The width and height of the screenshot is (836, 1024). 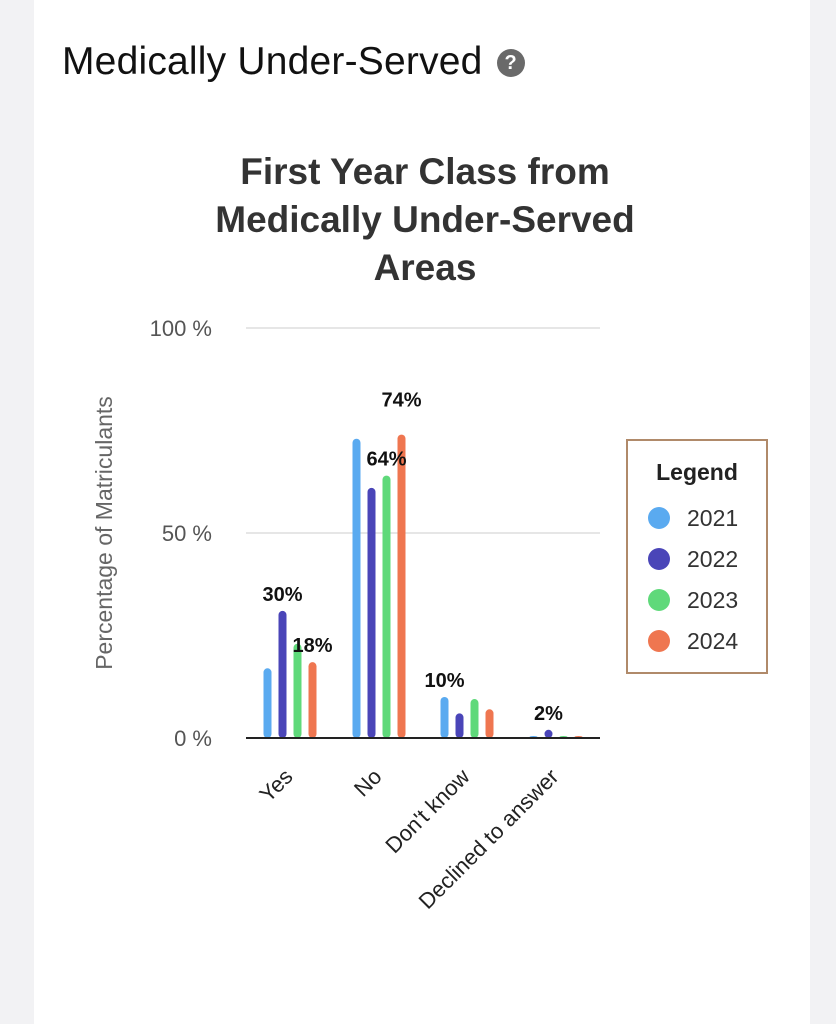 What do you see at coordinates (510, 63) in the screenshot?
I see `question-circle-icon: ?` at bounding box center [510, 63].